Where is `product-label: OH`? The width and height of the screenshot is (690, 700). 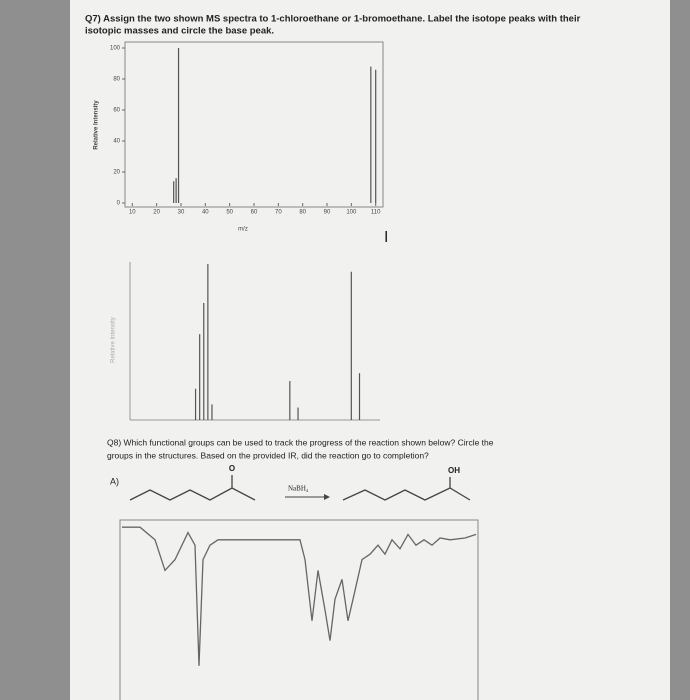 product-label: OH is located at coordinates (454, 470).